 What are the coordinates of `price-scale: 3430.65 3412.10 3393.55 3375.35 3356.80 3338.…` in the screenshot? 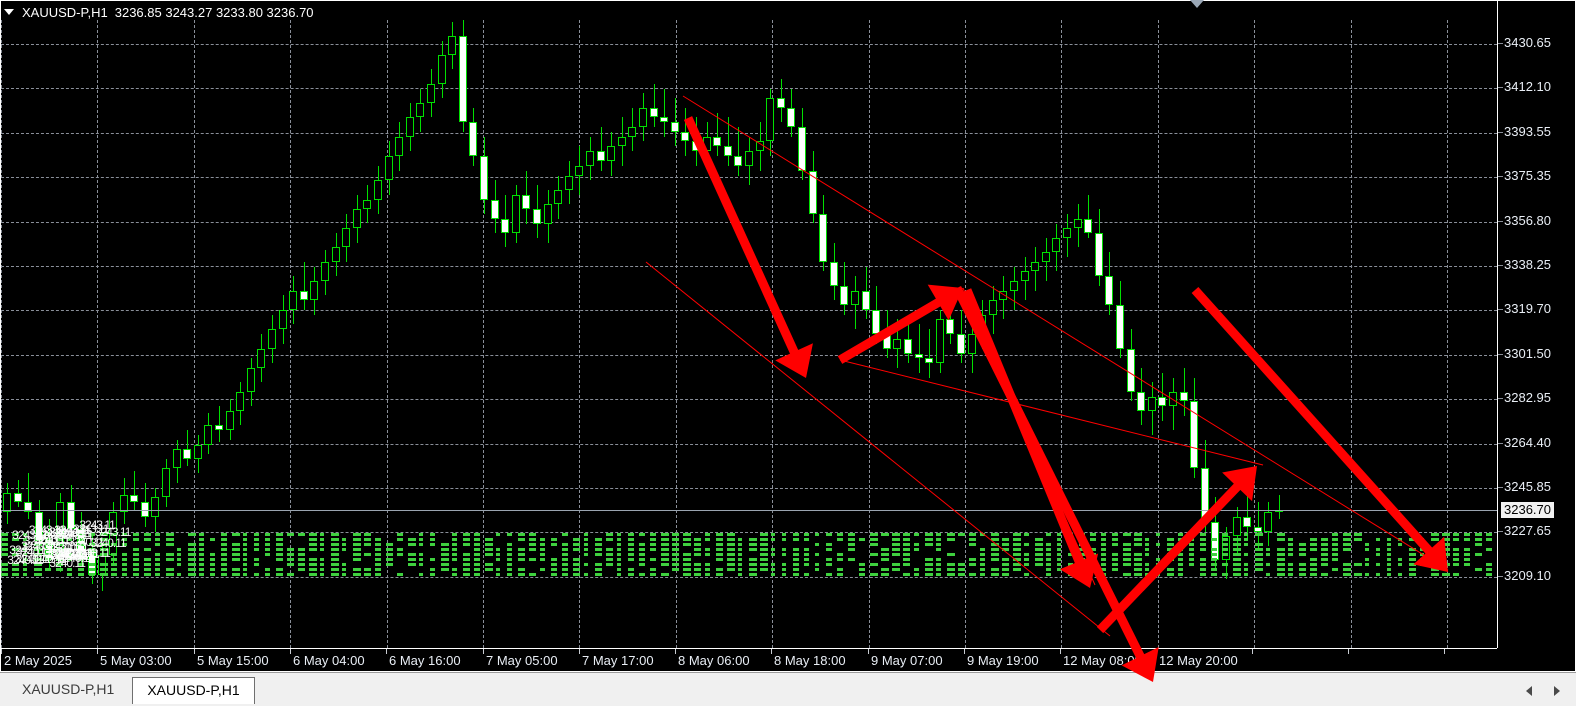 It's located at (1536, 324).